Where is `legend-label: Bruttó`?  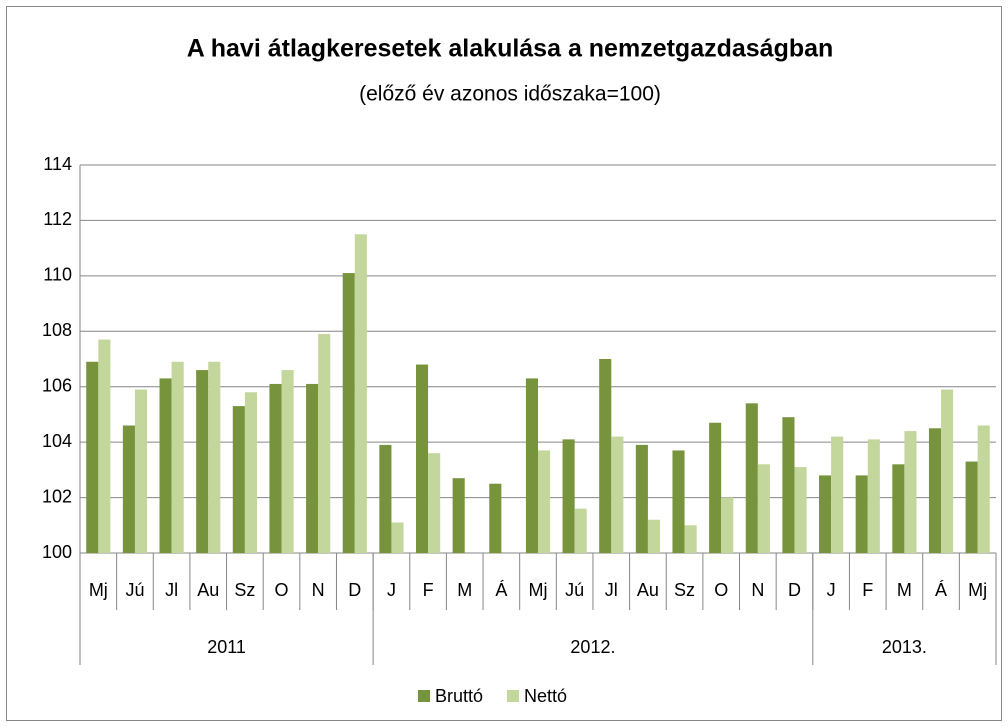
legend-label: Bruttó is located at coordinates (459, 696).